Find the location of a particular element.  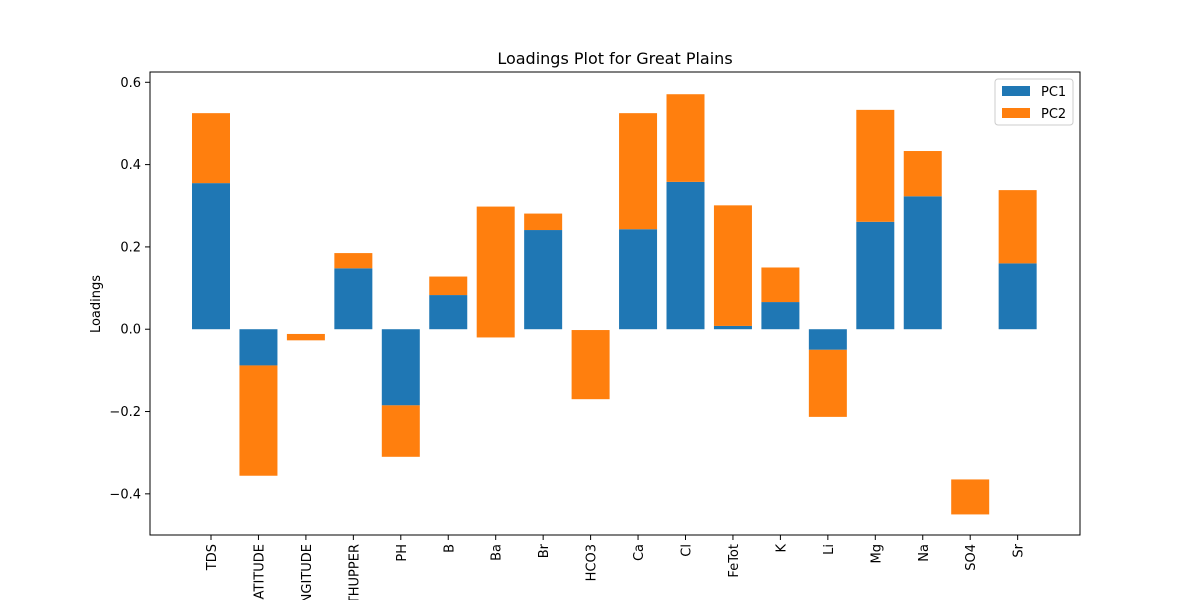

bar-pc1-k is located at coordinates (780, 316).